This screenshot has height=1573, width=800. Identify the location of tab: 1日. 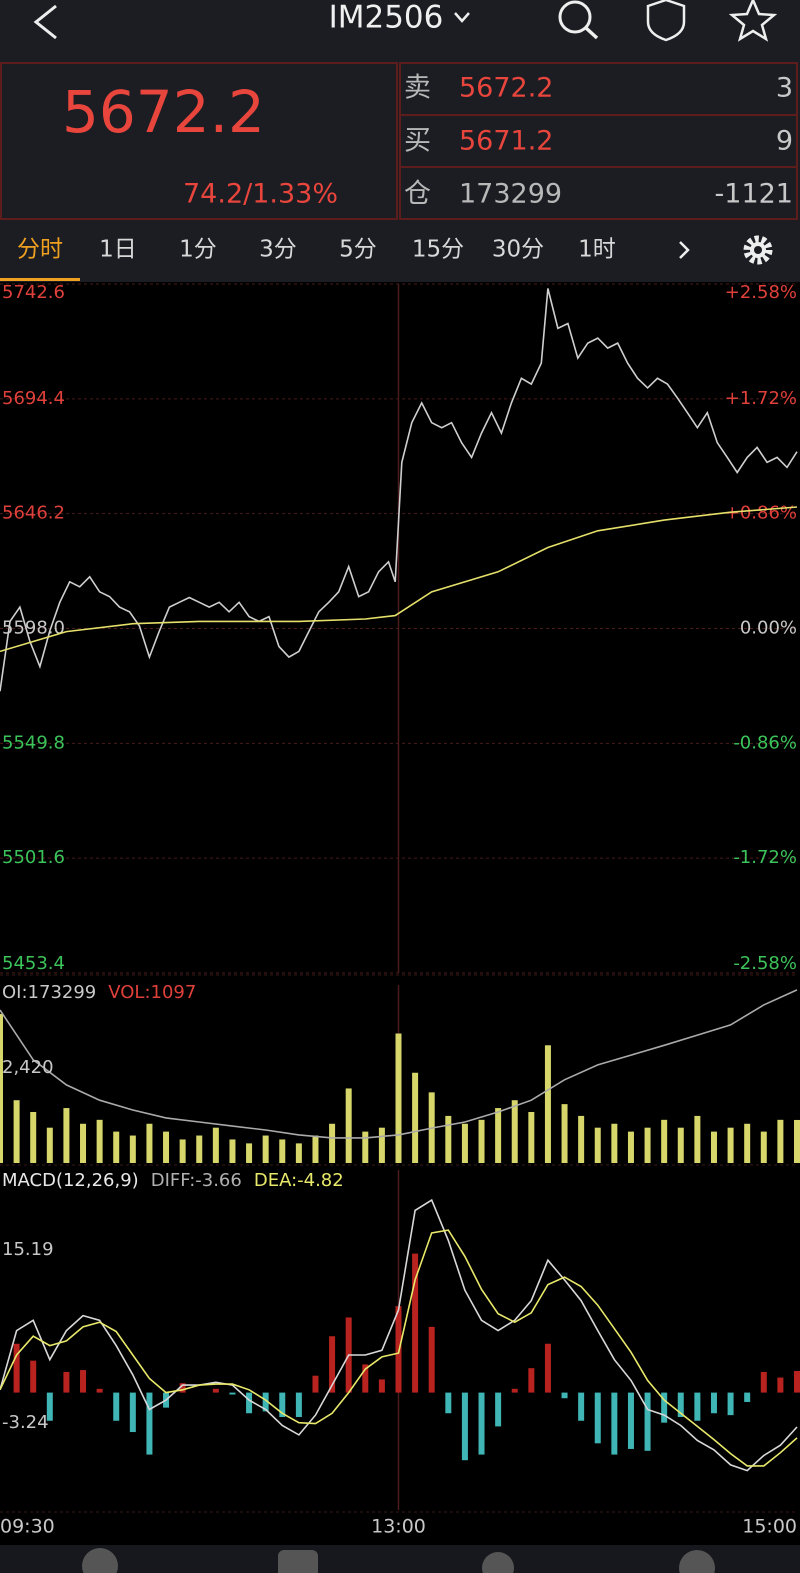
(118, 250).